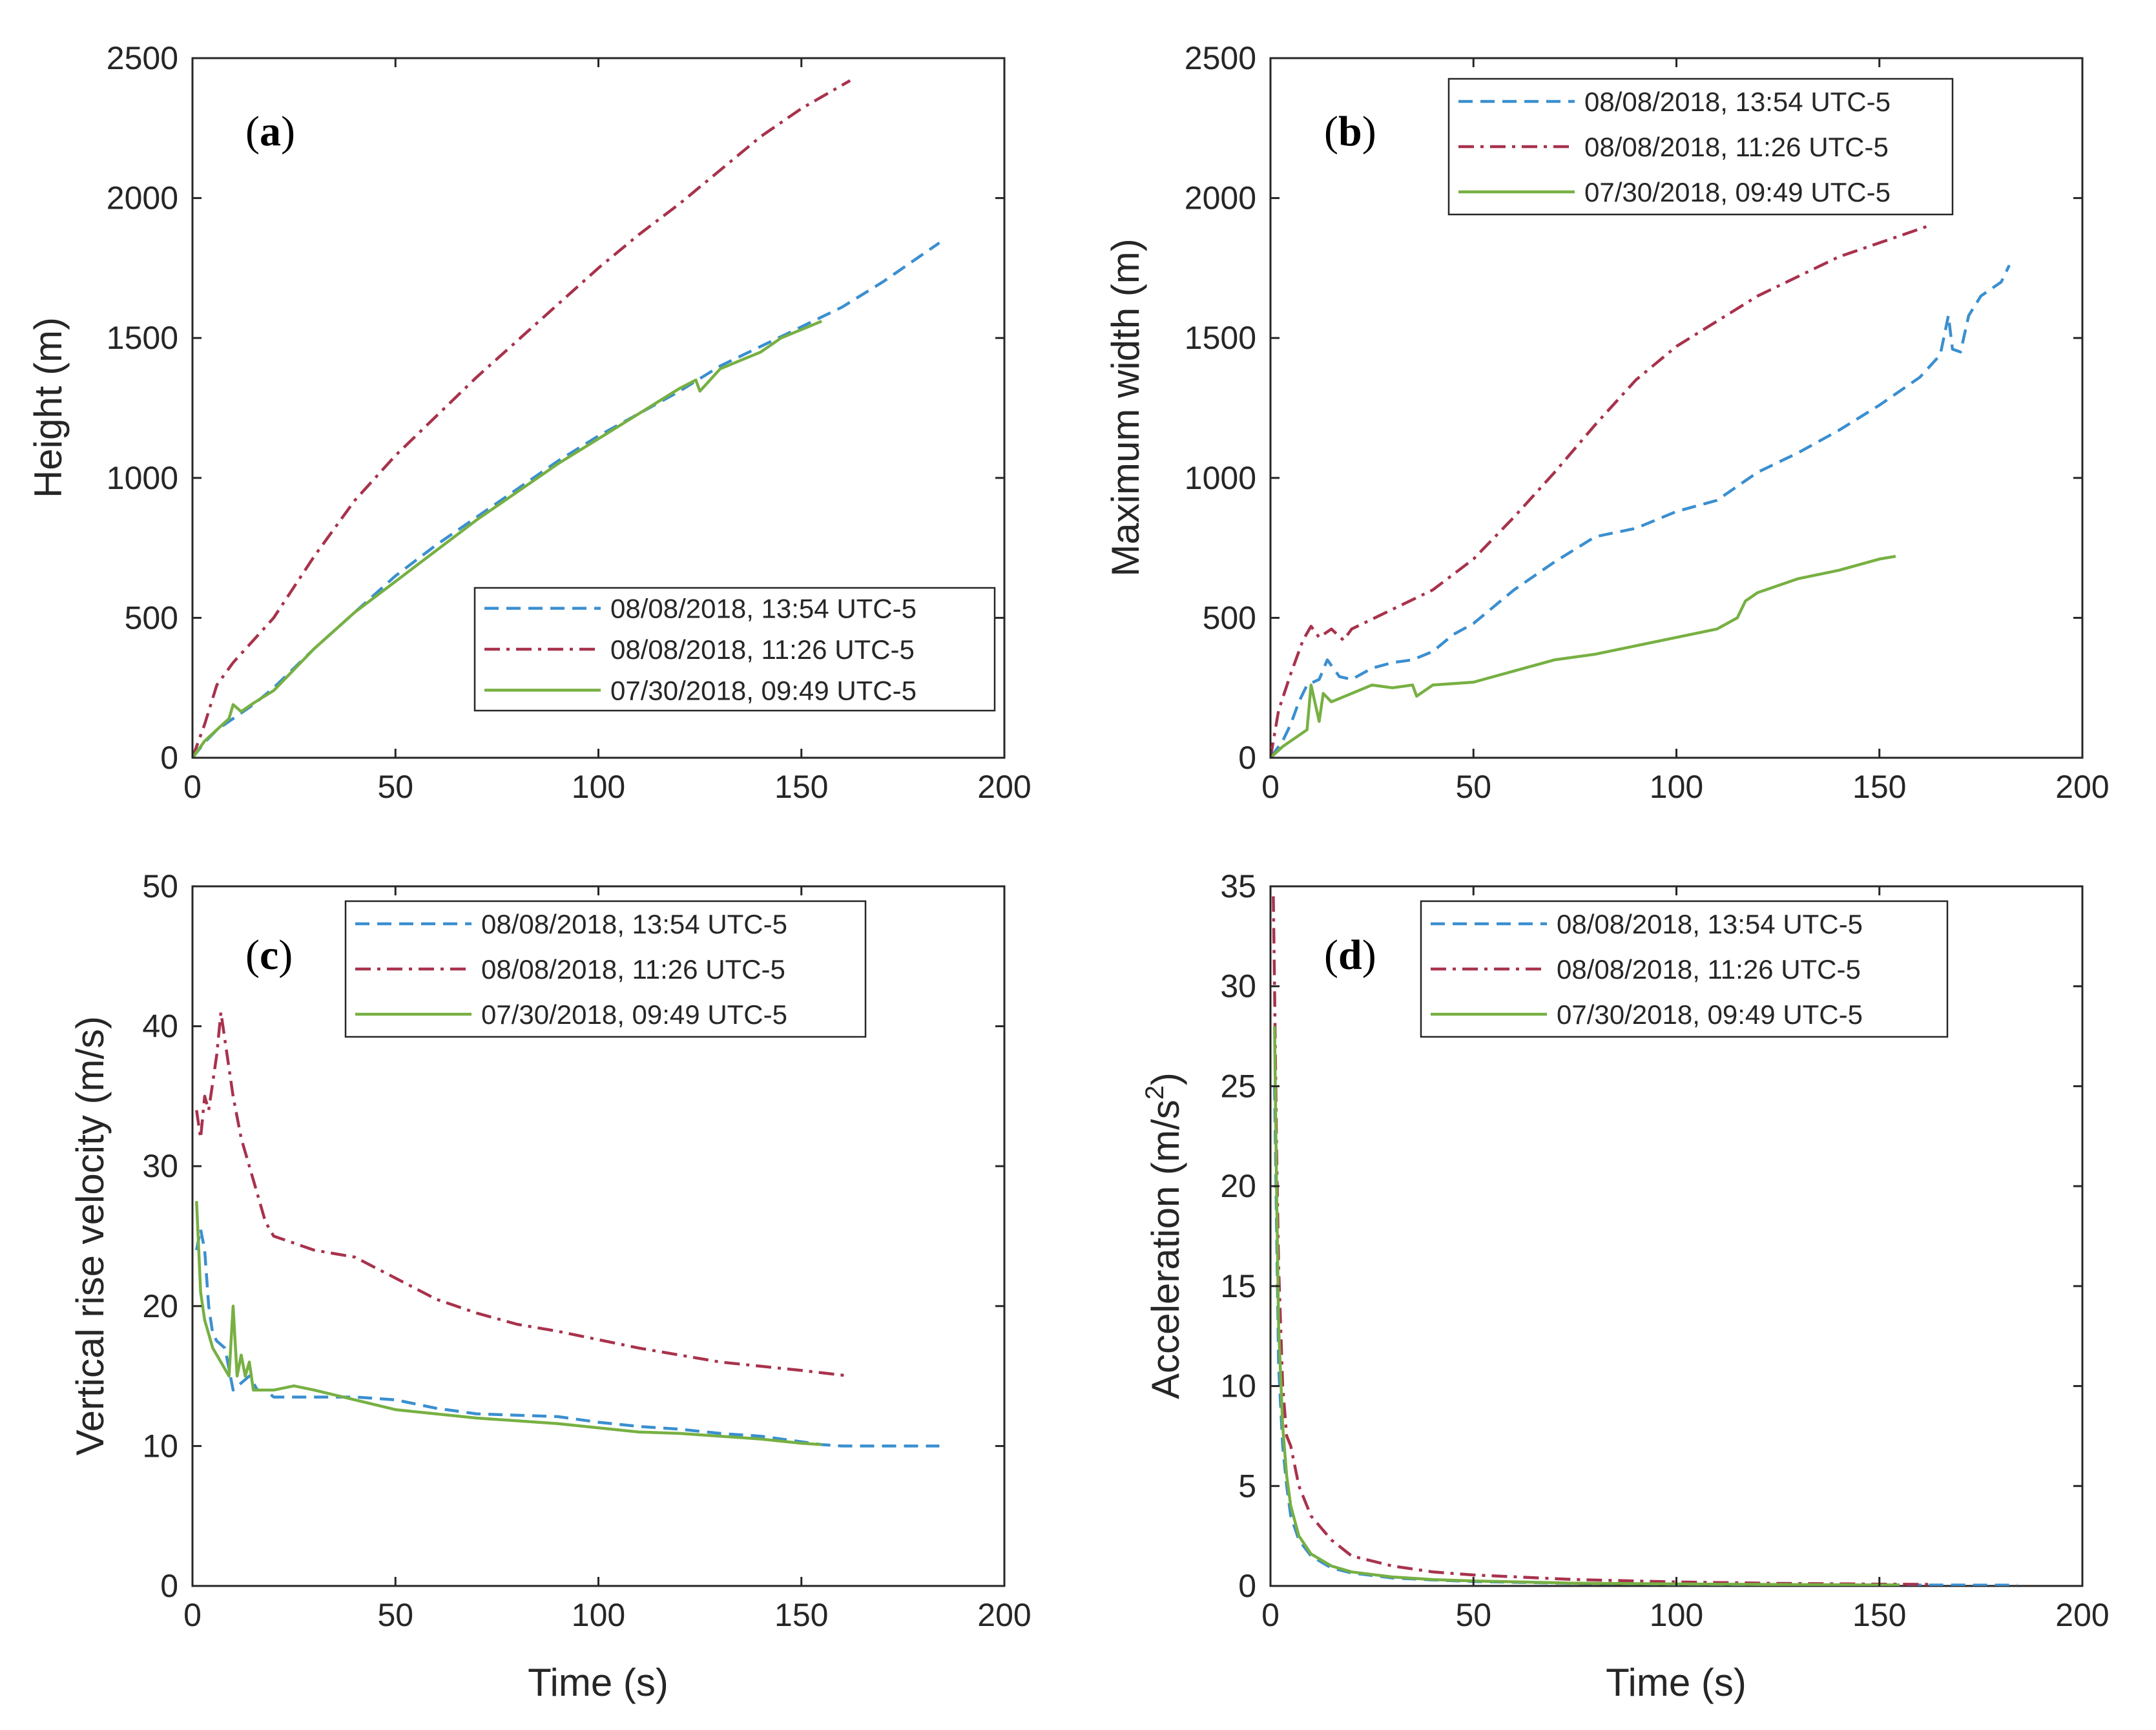  What do you see at coordinates (1238, 886) in the screenshot?
I see `y-tick-label: 35` at bounding box center [1238, 886].